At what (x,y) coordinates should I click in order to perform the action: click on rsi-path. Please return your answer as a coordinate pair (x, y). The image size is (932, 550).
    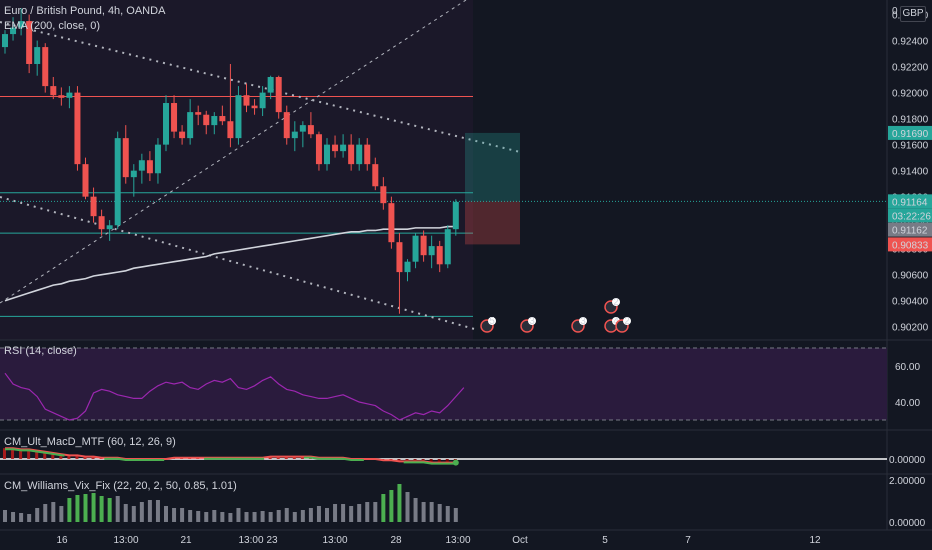
    Looking at the image, I should click on (234, 396).